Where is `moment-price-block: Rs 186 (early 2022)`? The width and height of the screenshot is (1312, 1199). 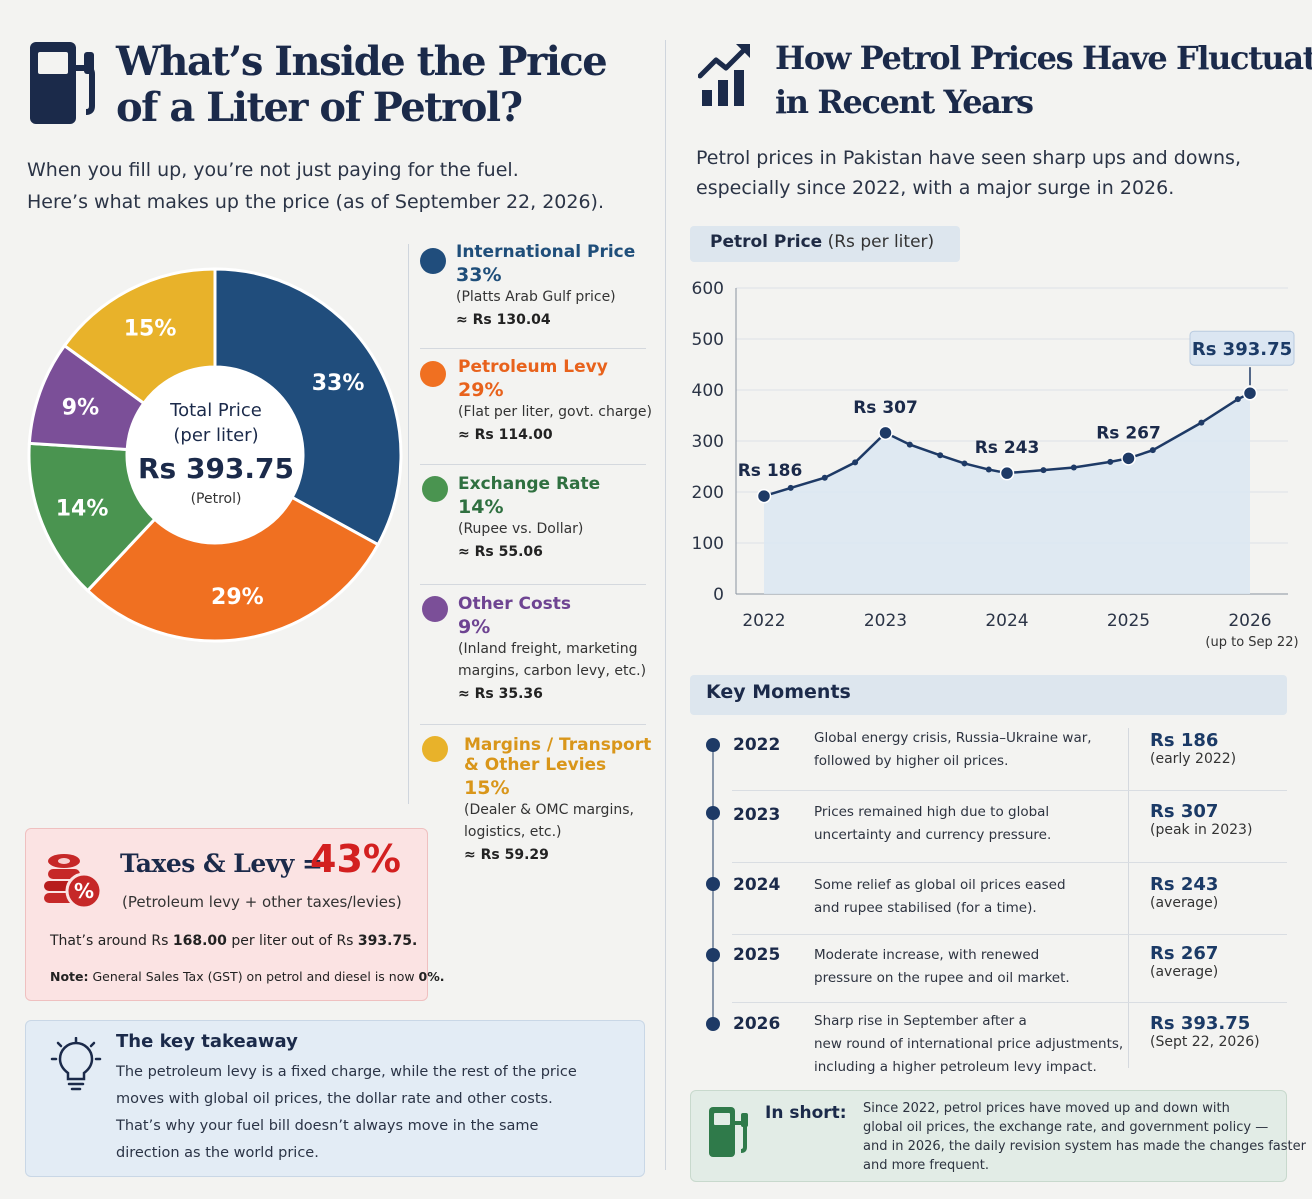 moment-price-block: Rs 186 (early 2022) is located at coordinates (1193, 748).